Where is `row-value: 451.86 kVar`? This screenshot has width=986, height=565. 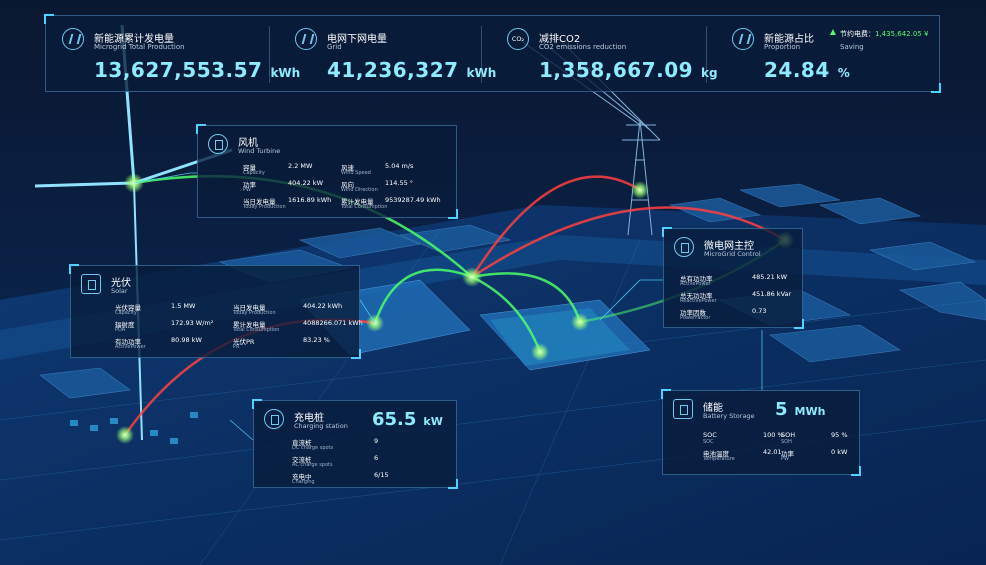
row-value: 451.86 kVar is located at coordinates (772, 294).